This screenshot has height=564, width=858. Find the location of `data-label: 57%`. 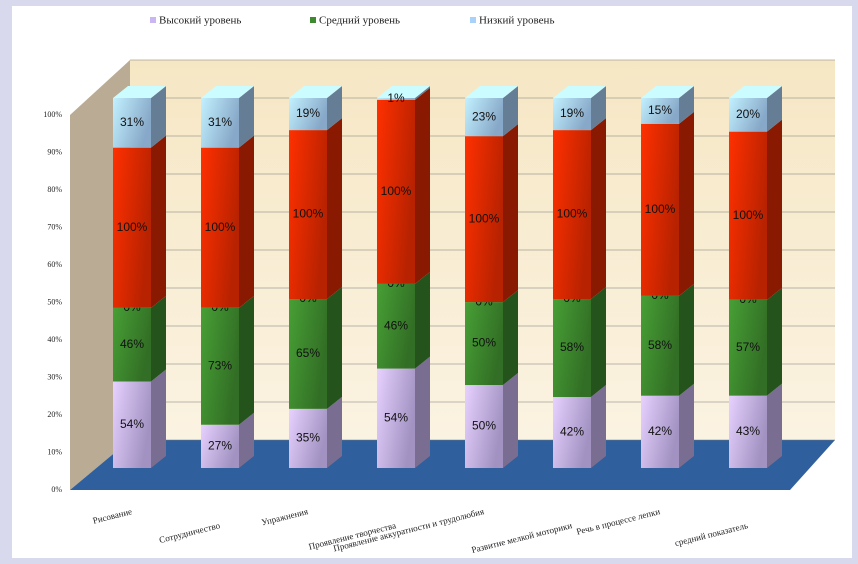

data-label: 57% is located at coordinates (748, 347).